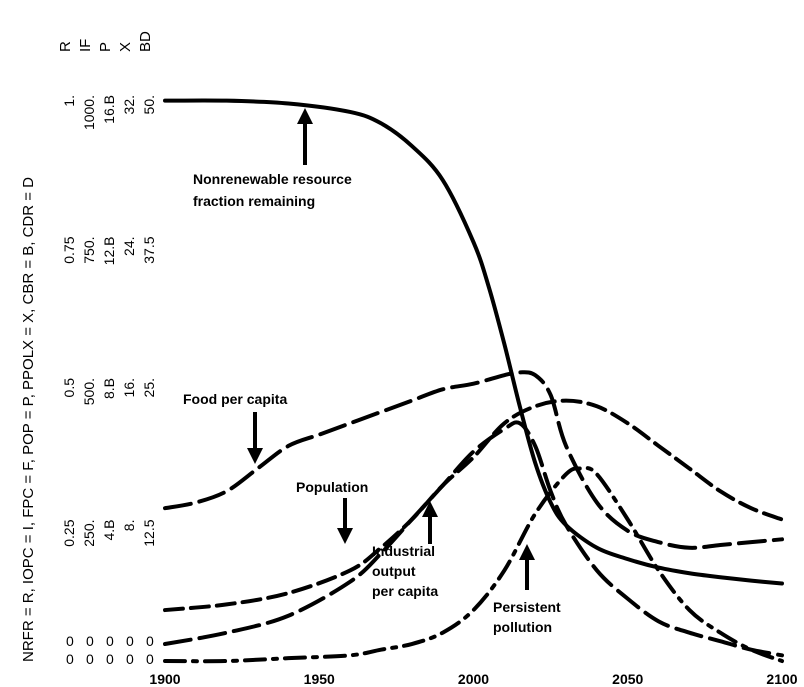 The height and width of the screenshot is (687, 804). I want to click on arrow-food, so click(255, 438).